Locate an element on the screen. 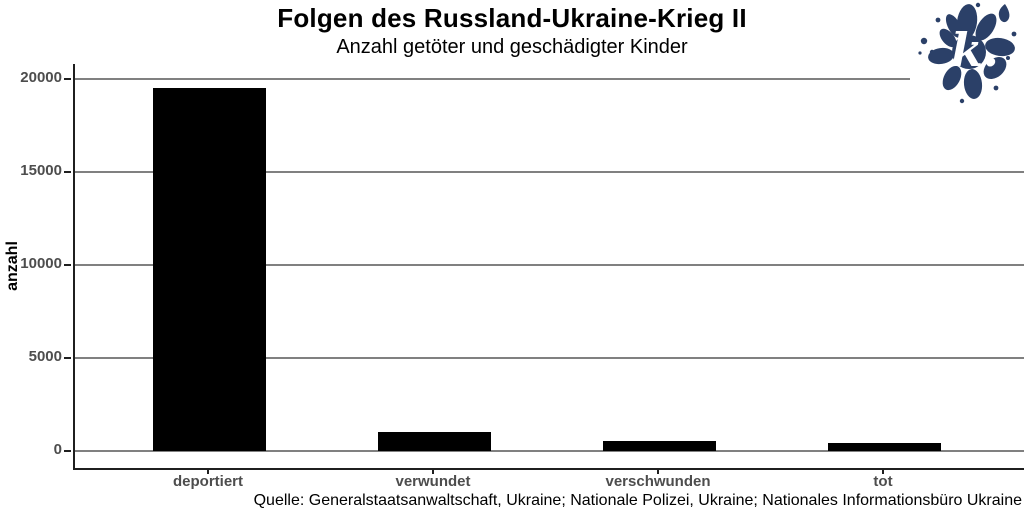  bar-deportiert is located at coordinates (209, 269).